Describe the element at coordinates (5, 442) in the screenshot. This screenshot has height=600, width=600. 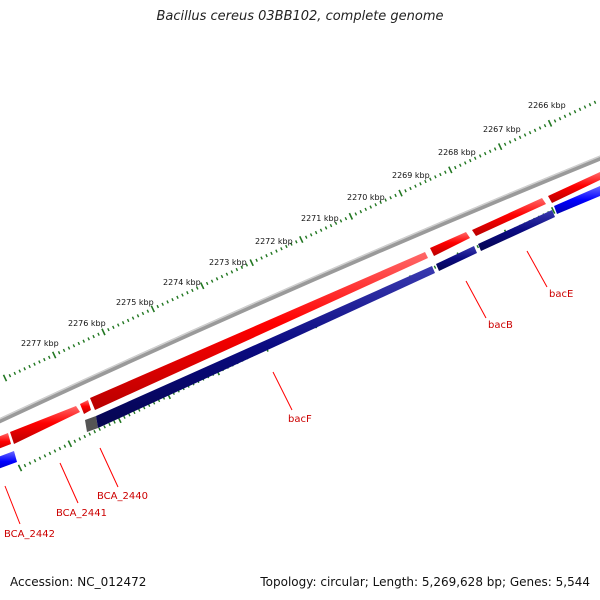
I see `gene-forward-edge` at that location.